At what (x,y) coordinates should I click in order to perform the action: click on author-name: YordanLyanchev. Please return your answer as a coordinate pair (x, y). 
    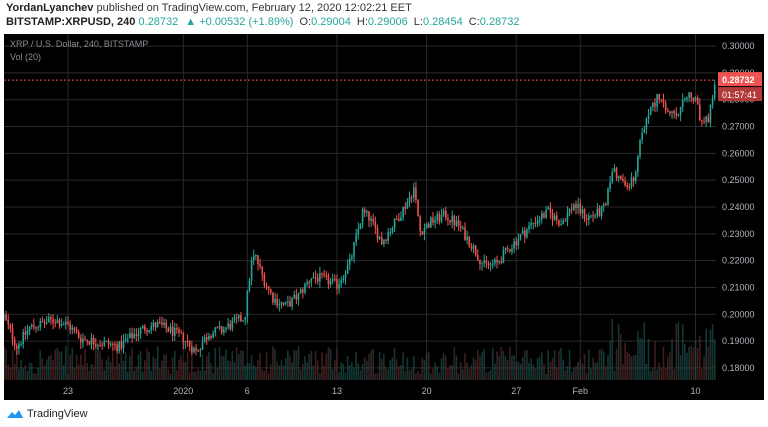
    Looking at the image, I should click on (50, 8).